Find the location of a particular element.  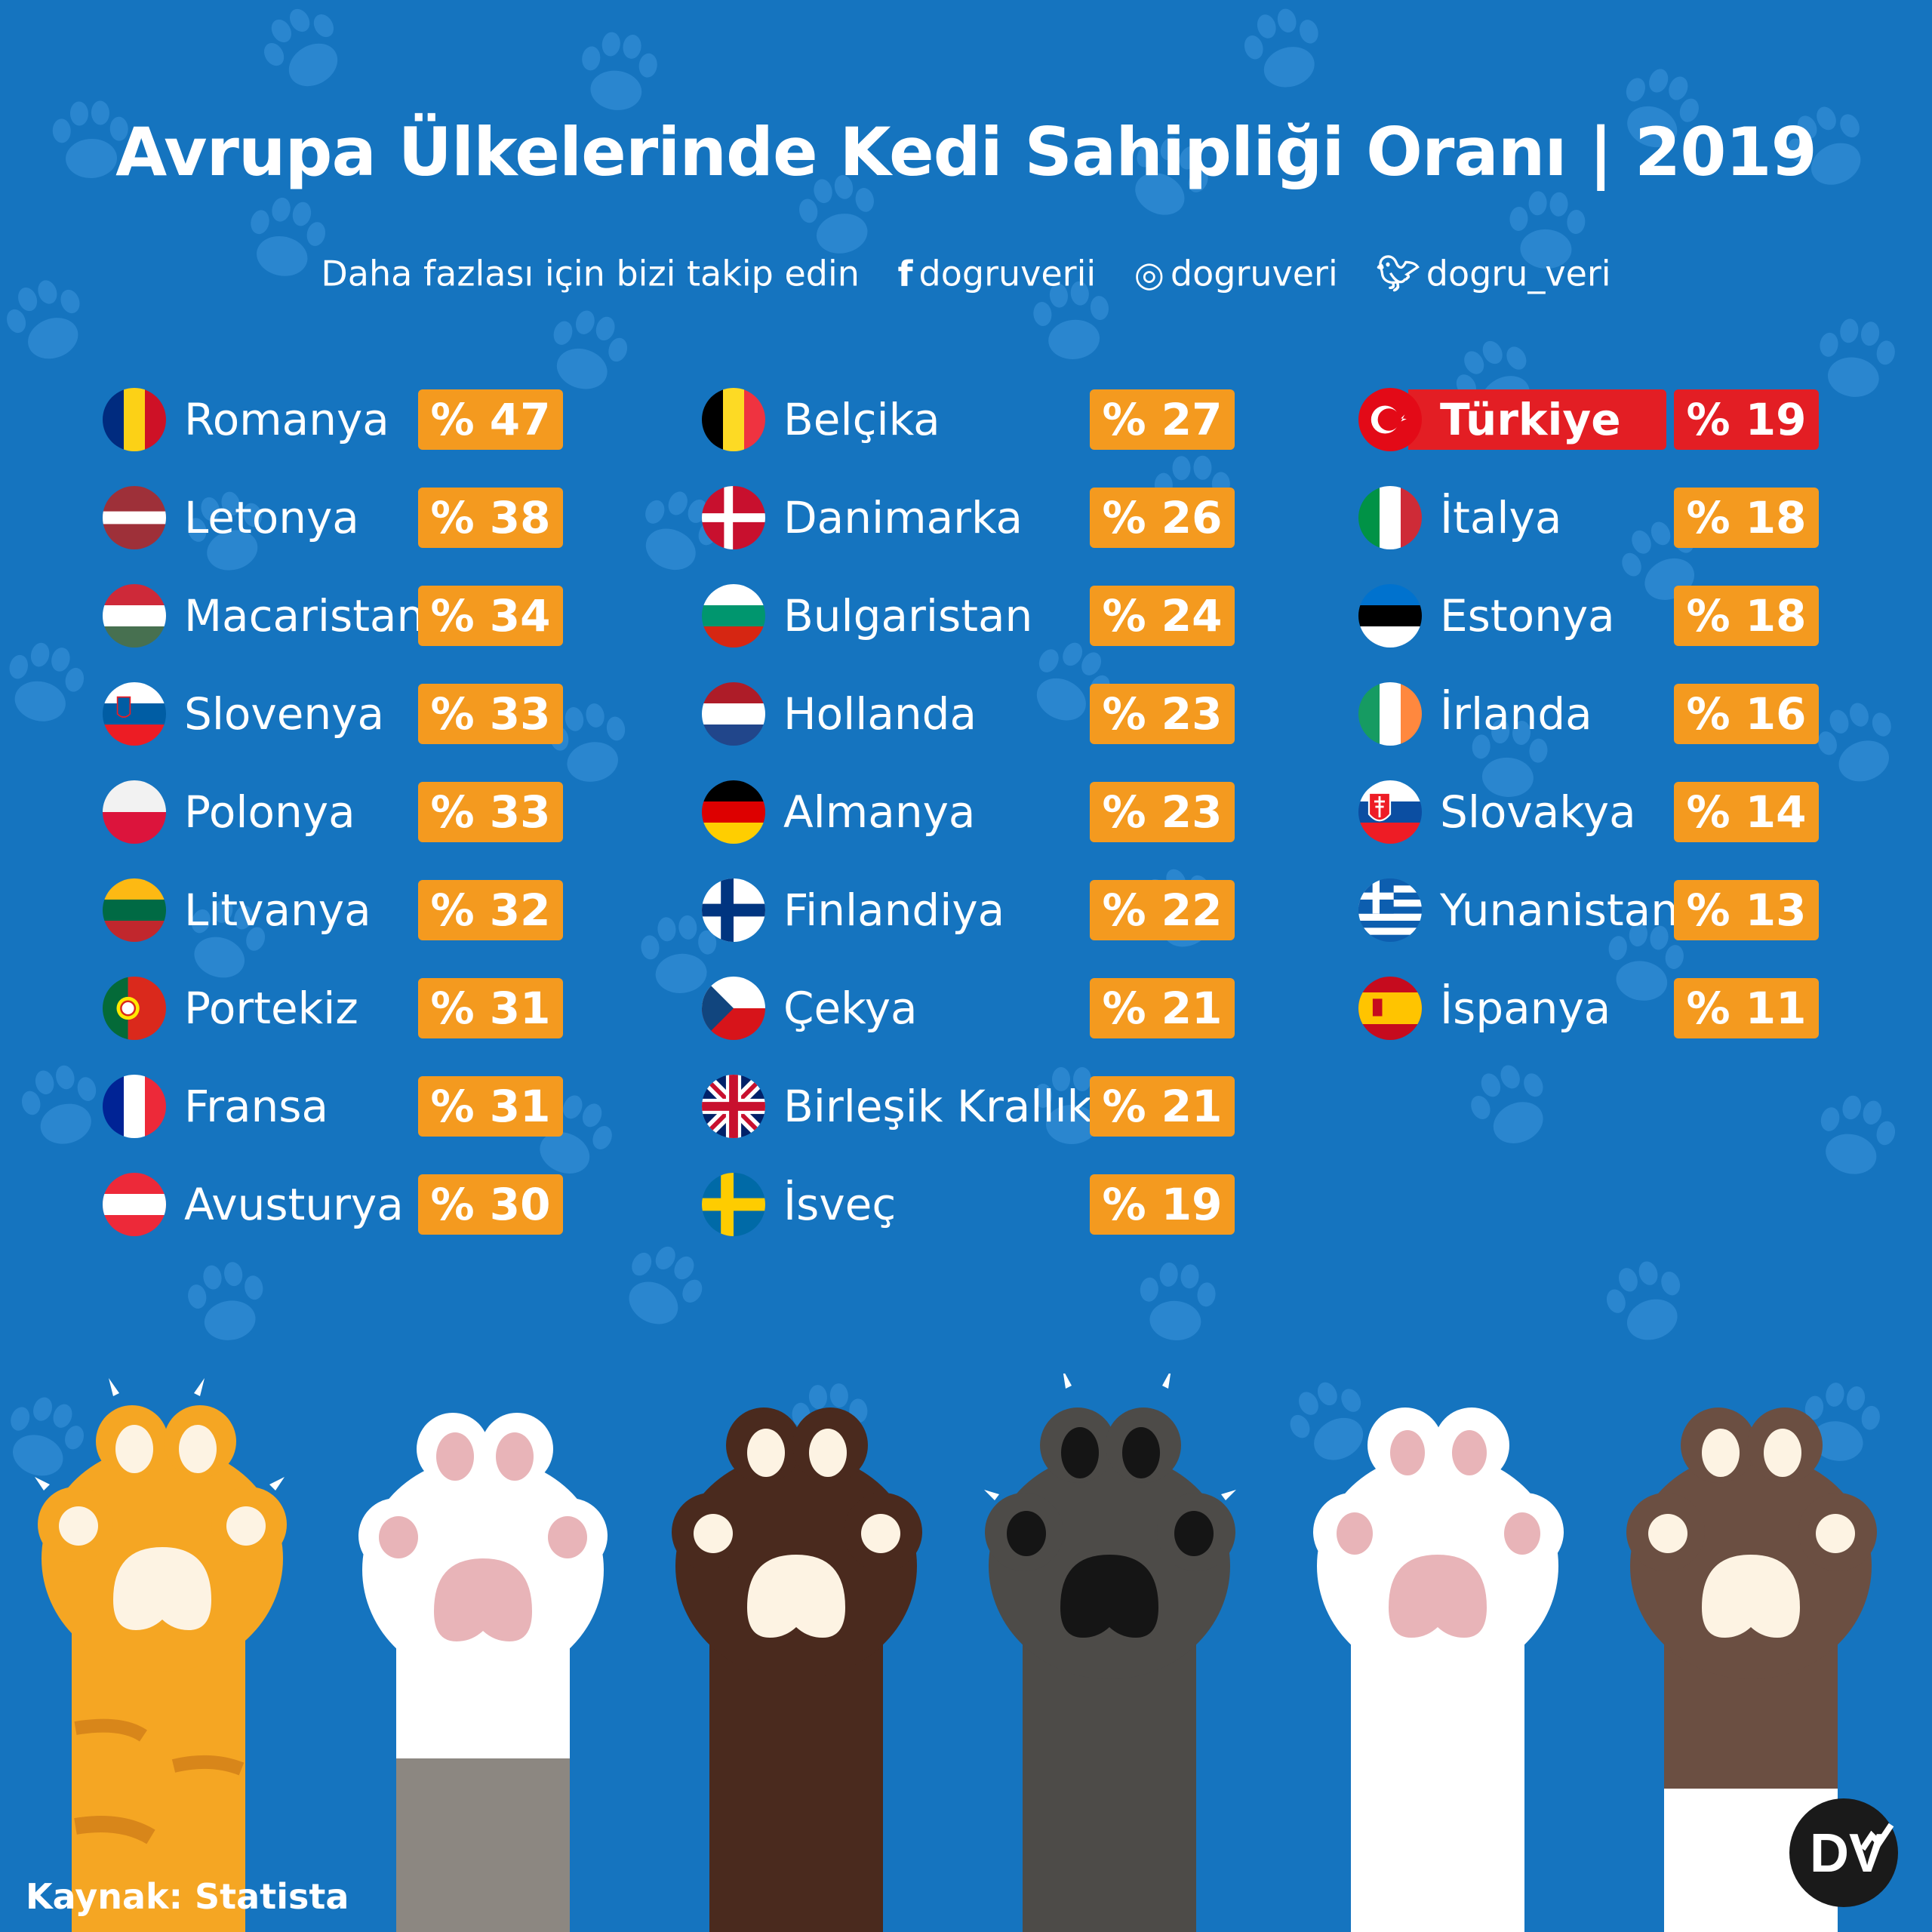

flag-greece-icon is located at coordinates (1390, 910).